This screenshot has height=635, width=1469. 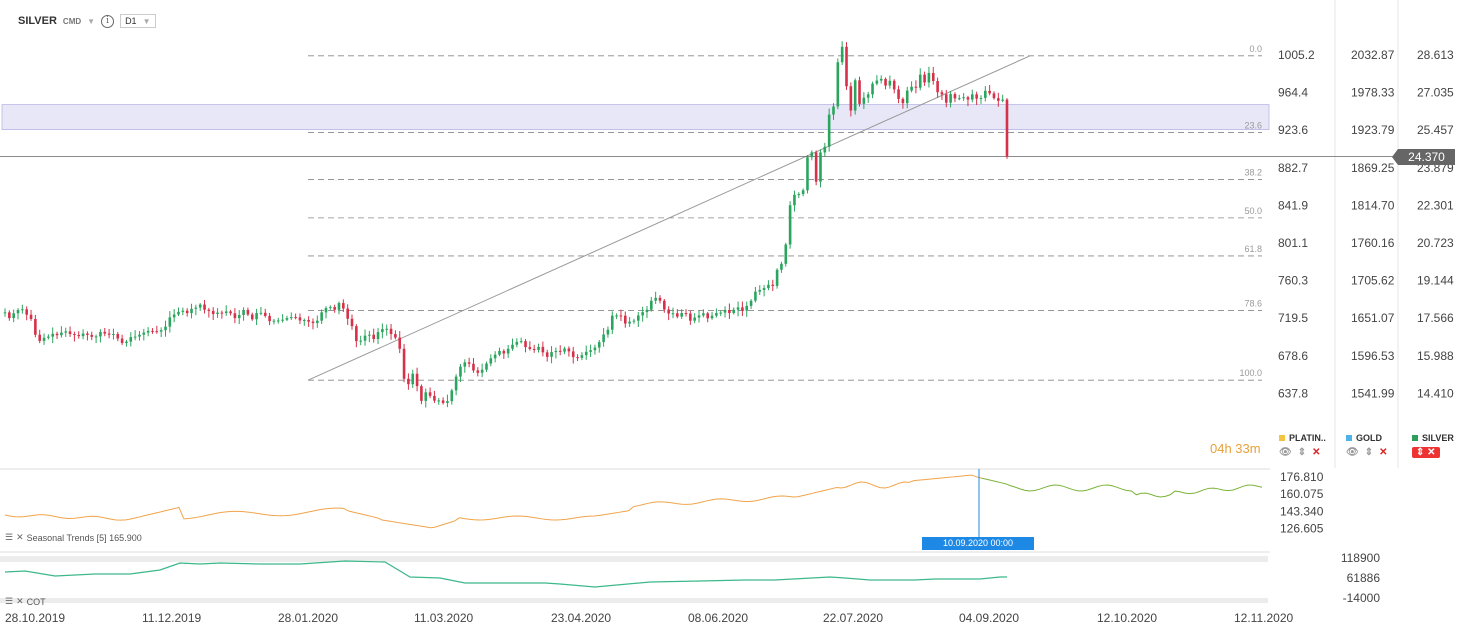 What do you see at coordinates (1369, 438) in the screenshot?
I see `legend-label: GOLD` at bounding box center [1369, 438].